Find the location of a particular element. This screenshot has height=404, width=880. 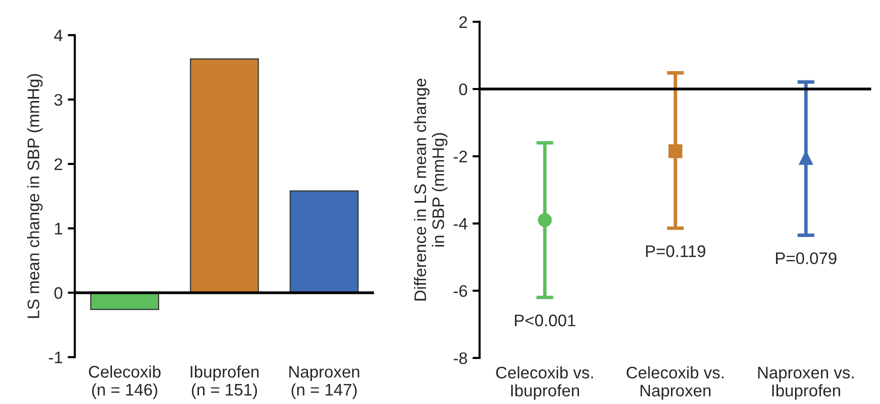

y-tick-label: 4 is located at coordinates (58, 36).